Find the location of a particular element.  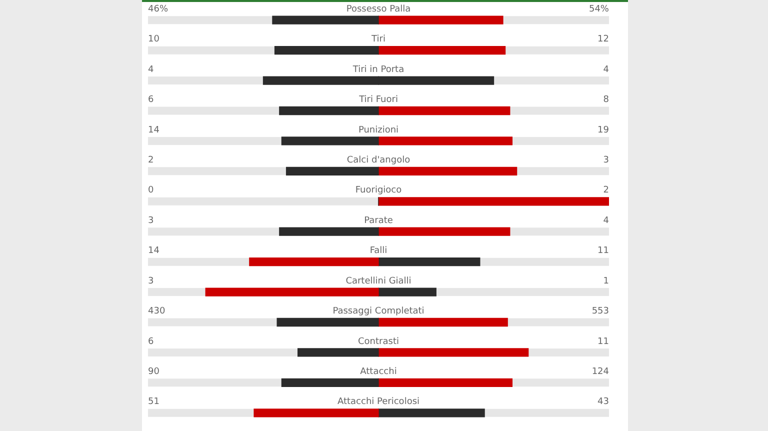

annotation: 54% is located at coordinates (599, 9).